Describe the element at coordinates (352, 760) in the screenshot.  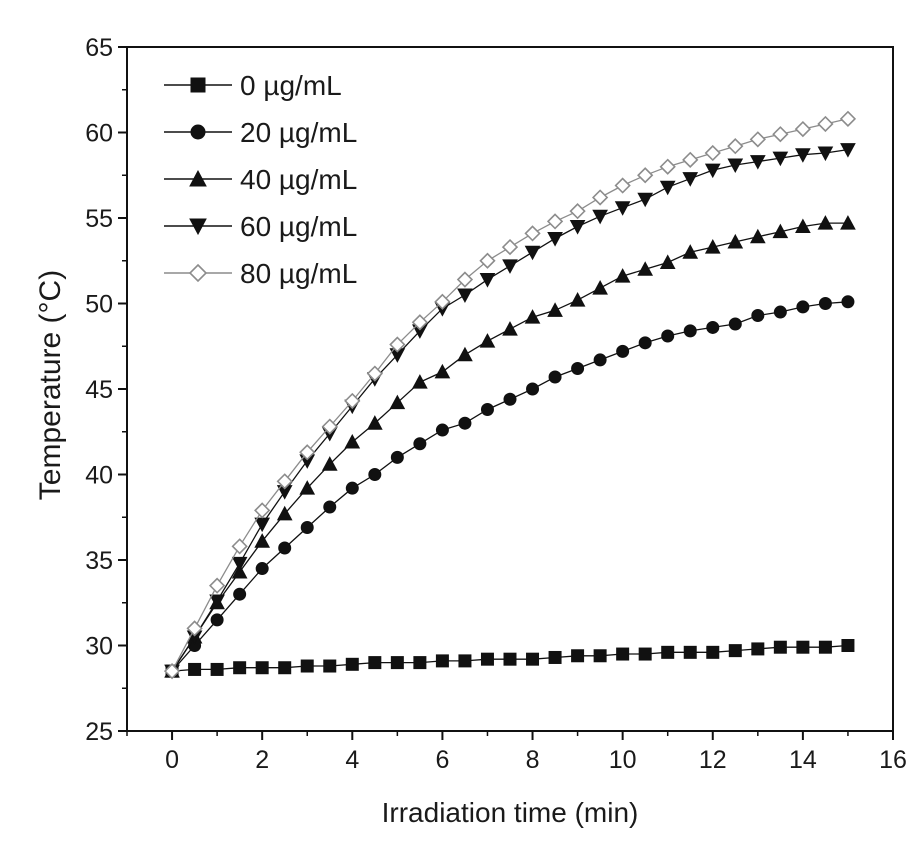
I see `x-tick-label: 4` at that location.